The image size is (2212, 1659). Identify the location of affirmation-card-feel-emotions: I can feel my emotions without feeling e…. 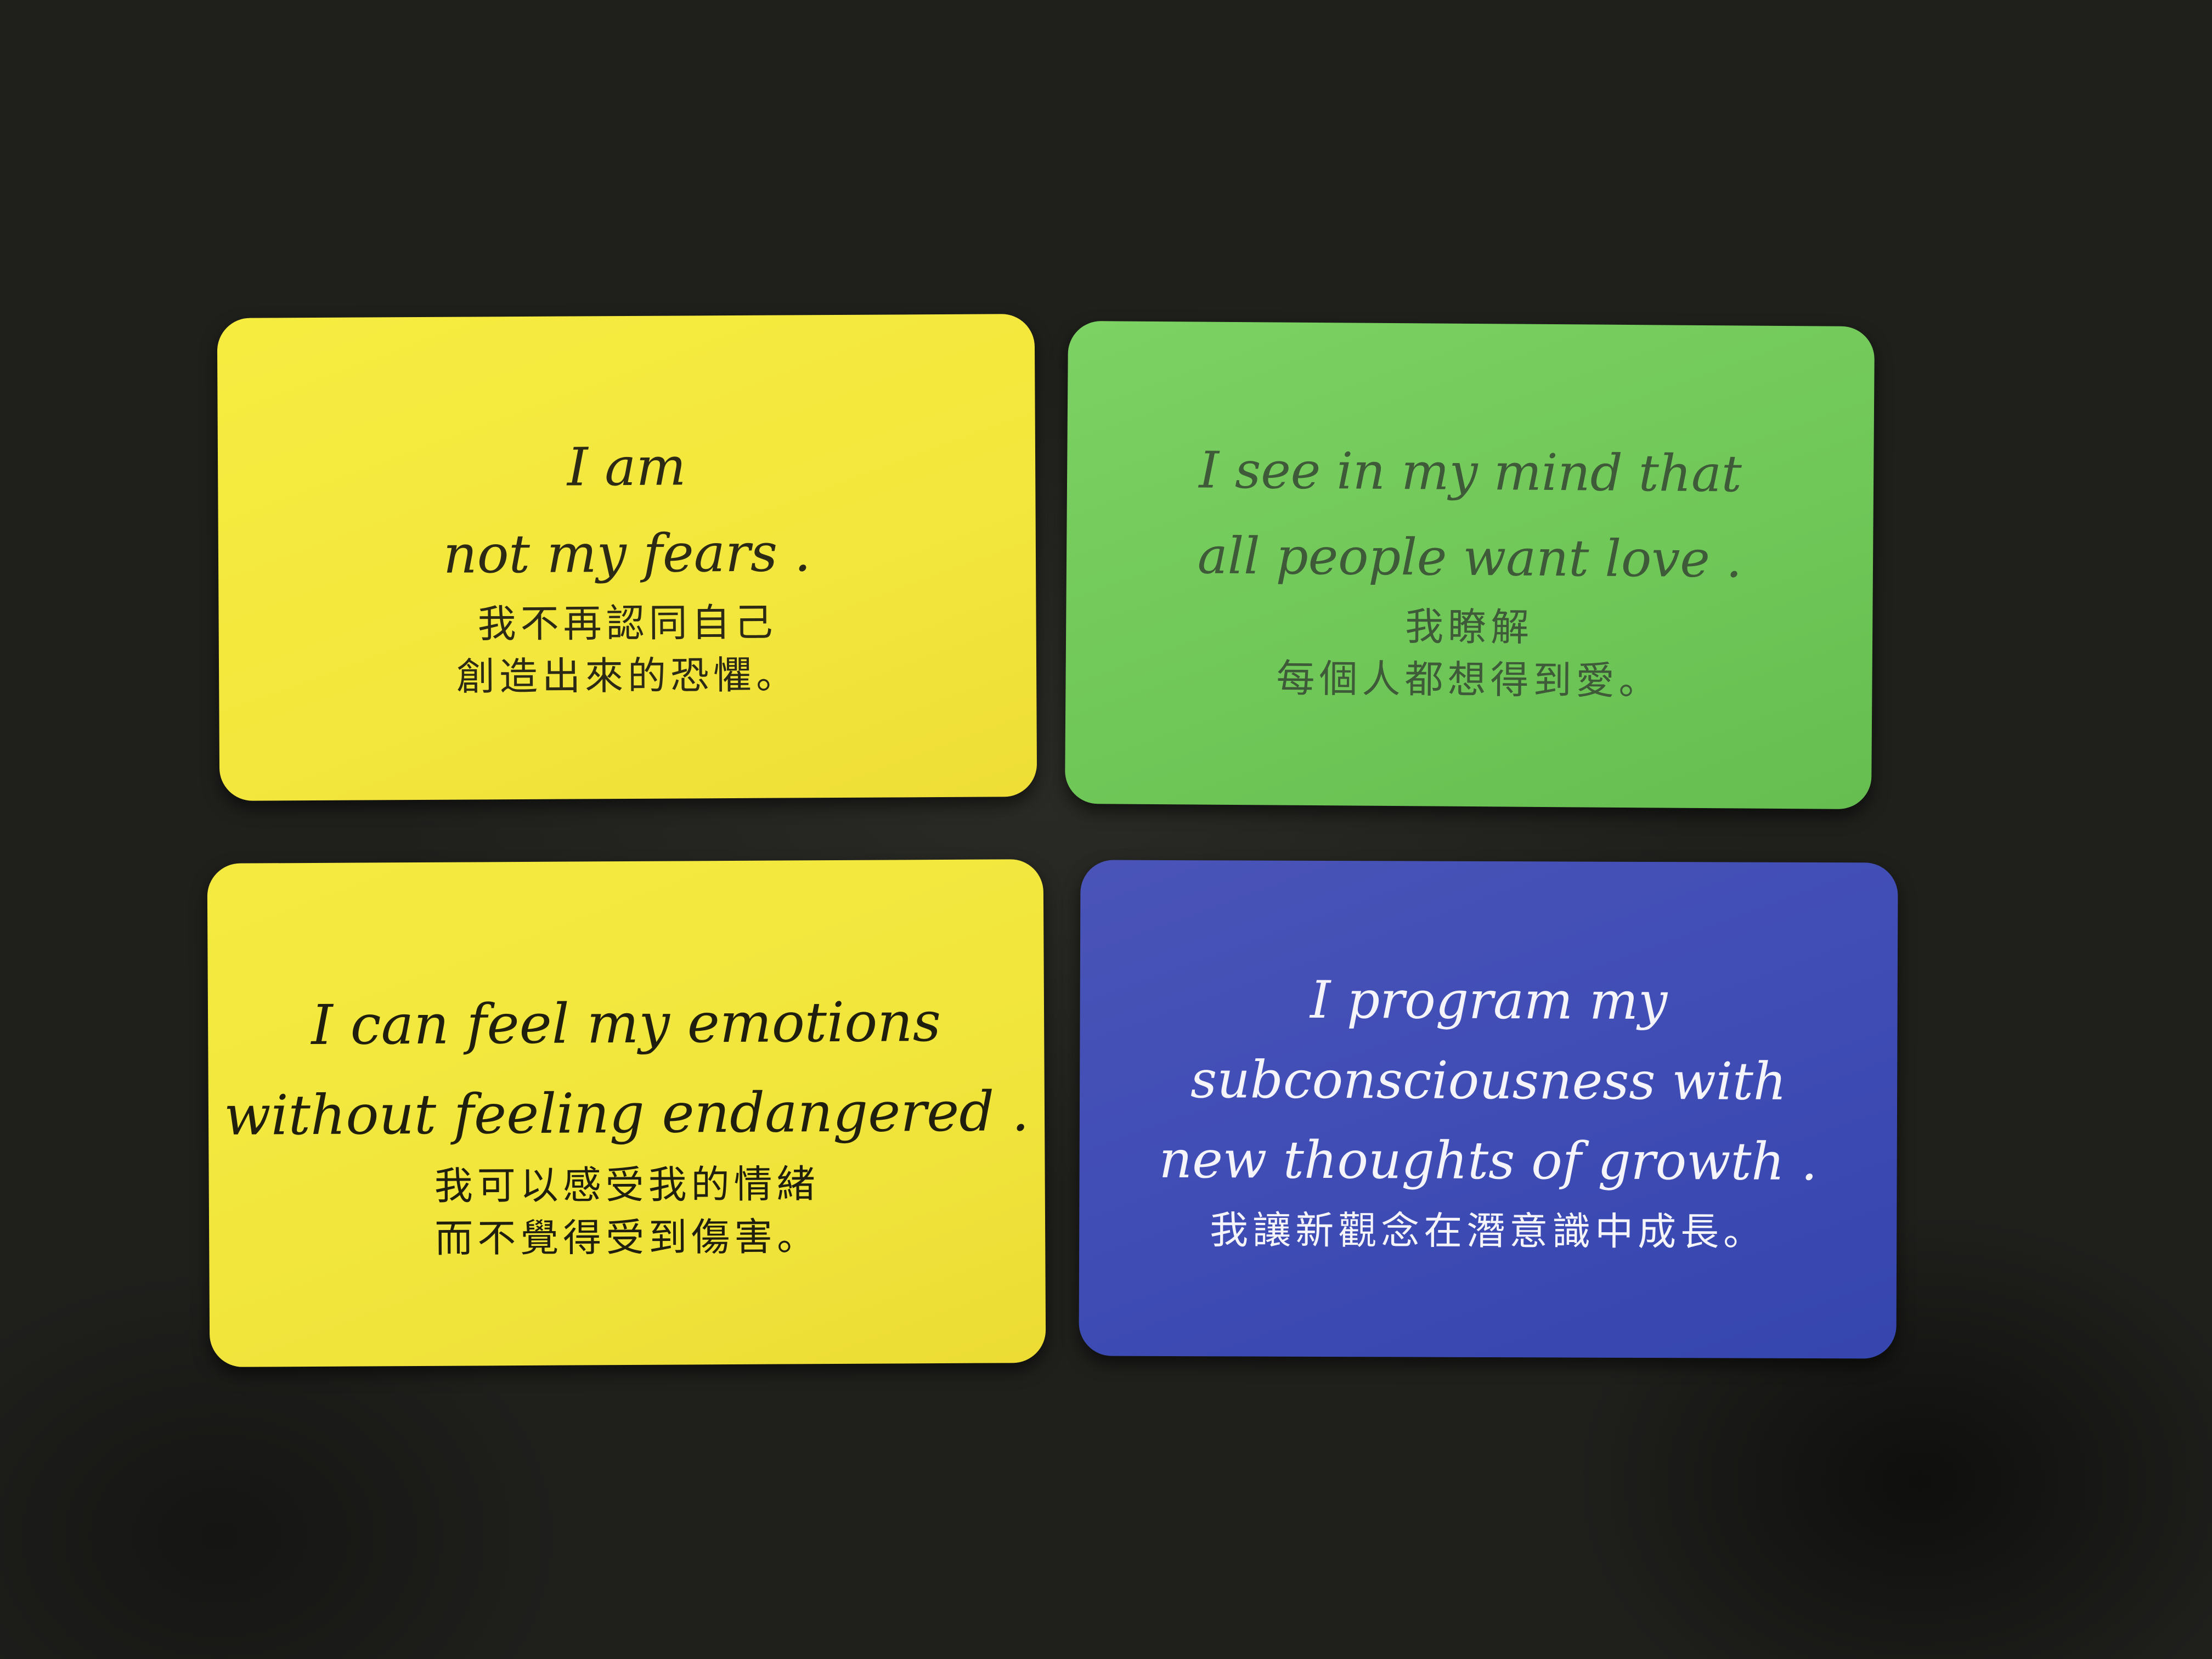
(627, 1113).